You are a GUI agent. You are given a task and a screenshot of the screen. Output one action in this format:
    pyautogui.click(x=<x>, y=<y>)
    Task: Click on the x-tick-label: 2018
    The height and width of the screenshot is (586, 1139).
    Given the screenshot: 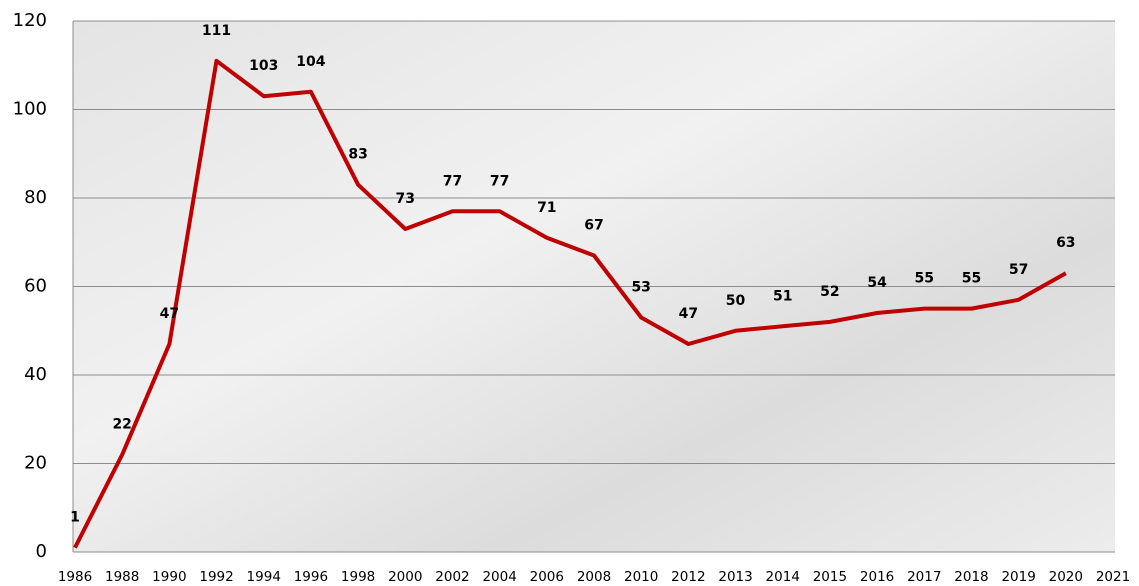 What is the action you would take?
    pyautogui.click(x=971, y=577)
    